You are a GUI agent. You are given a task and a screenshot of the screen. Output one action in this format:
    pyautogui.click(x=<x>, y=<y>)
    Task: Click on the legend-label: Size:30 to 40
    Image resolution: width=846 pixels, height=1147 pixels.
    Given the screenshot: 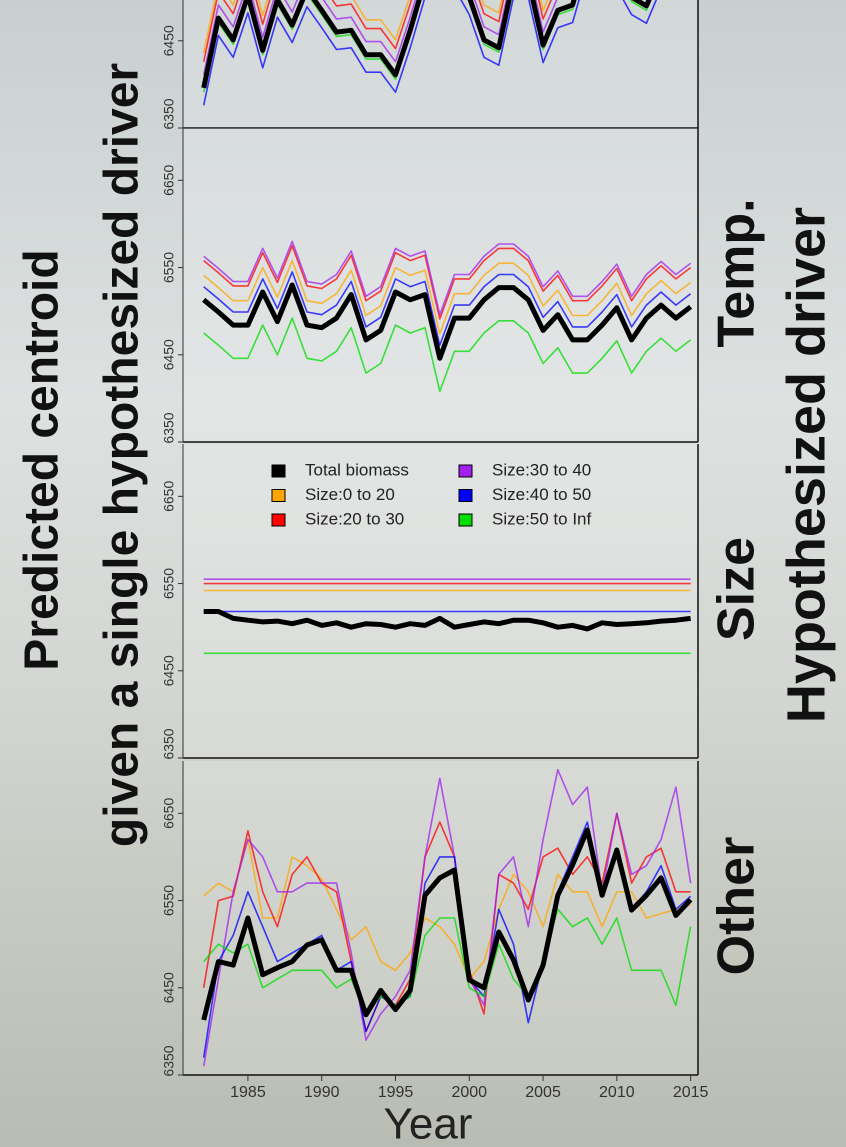 What is the action you would take?
    pyautogui.click(x=541, y=469)
    